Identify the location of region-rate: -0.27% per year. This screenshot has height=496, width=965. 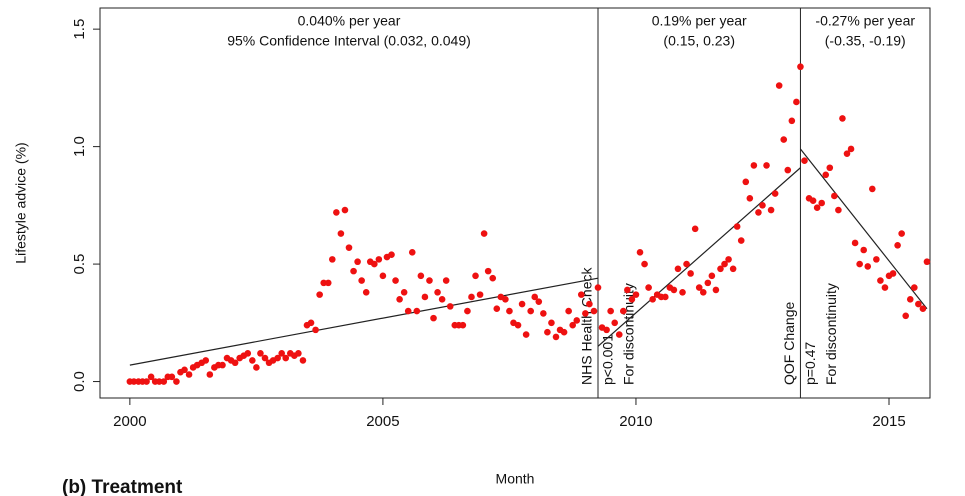
(865, 21).